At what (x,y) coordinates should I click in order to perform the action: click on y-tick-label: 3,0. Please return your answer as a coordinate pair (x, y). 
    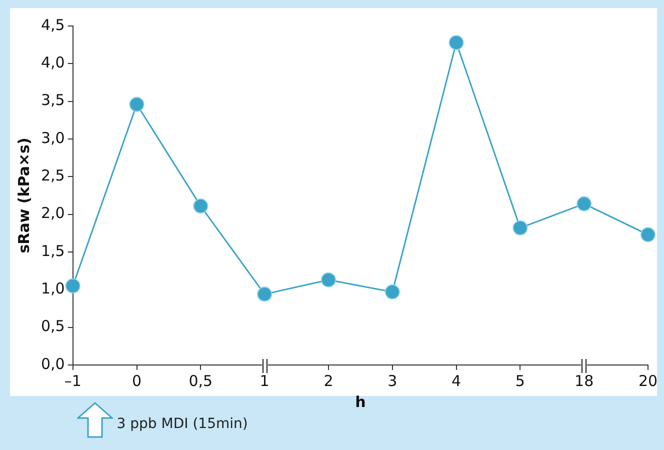
    Looking at the image, I should click on (52, 137).